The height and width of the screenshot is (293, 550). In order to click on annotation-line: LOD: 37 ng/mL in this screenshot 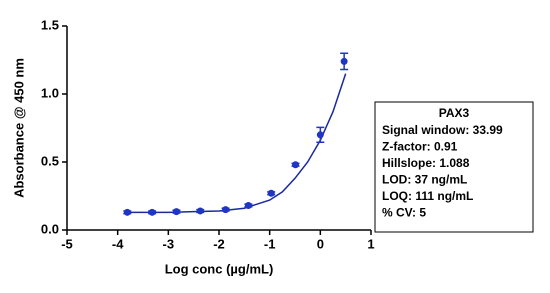, I will do `click(424, 180)`.